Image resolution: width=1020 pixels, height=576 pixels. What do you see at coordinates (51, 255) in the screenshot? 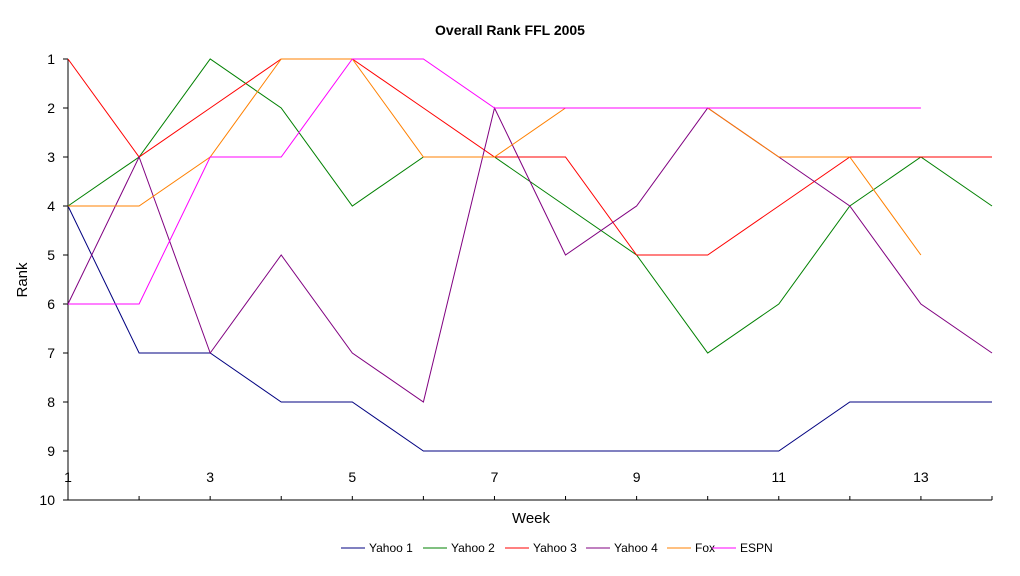
I see `y-tick-label: 5` at bounding box center [51, 255].